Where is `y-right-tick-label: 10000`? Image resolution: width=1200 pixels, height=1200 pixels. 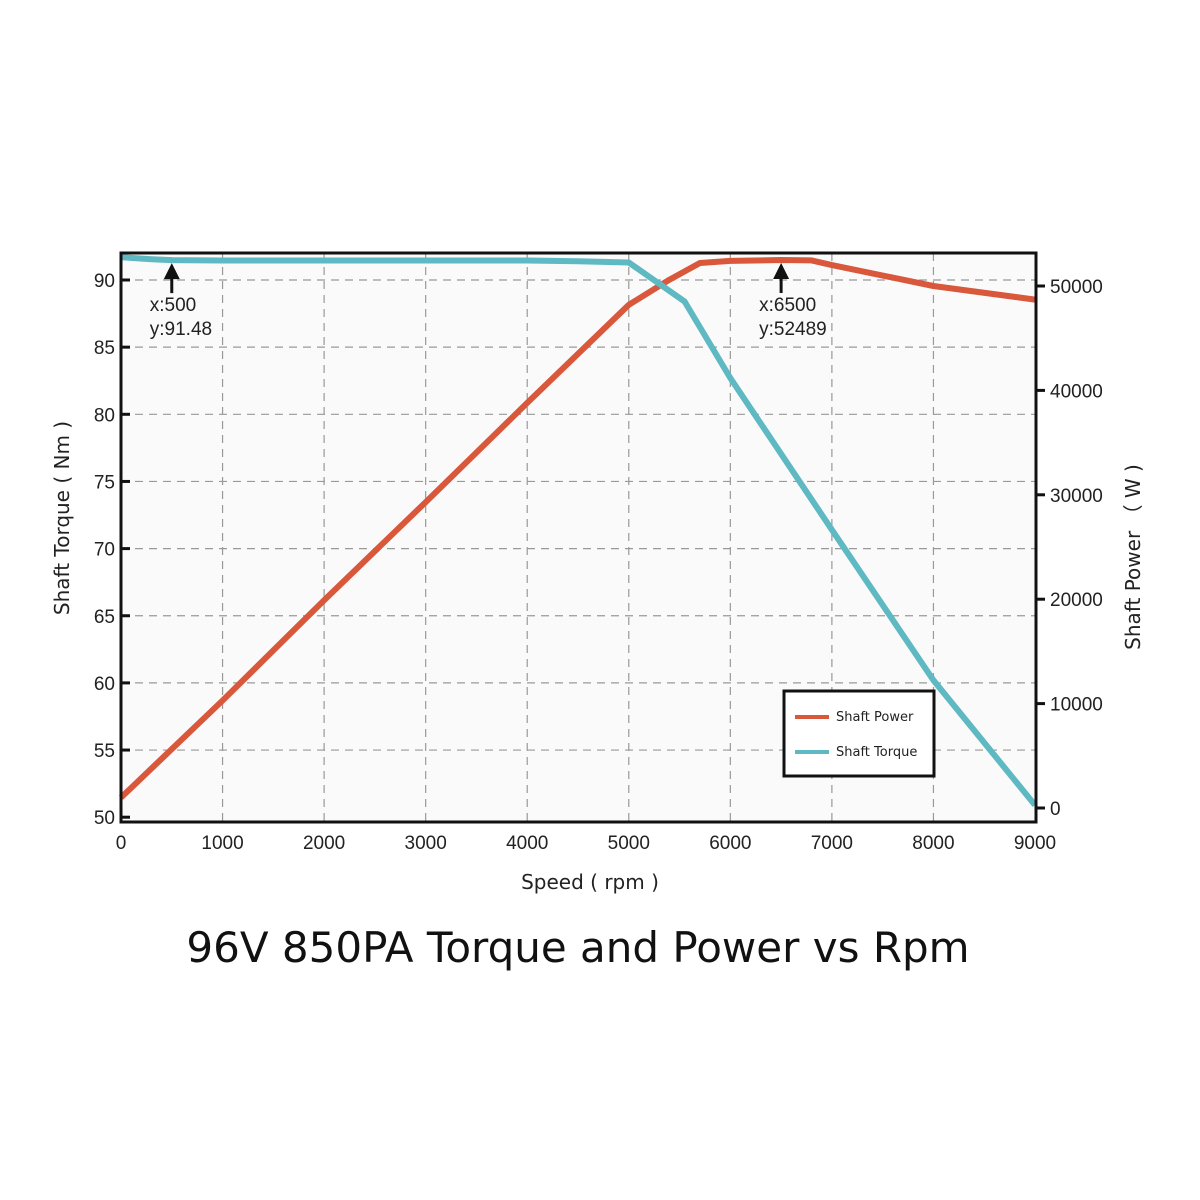 y-right-tick-label: 10000 is located at coordinates (1076, 705).